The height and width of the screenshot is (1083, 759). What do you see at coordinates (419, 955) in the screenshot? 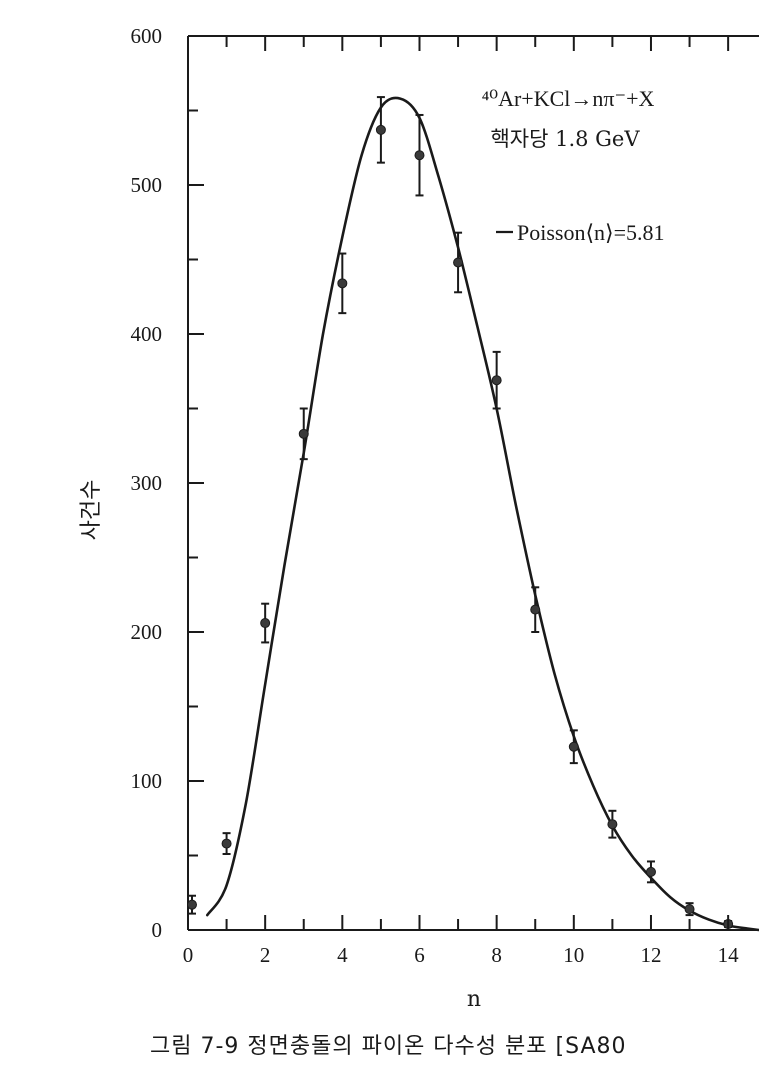
I see `x-tick-label: 6` at bounding box center [419, 955].